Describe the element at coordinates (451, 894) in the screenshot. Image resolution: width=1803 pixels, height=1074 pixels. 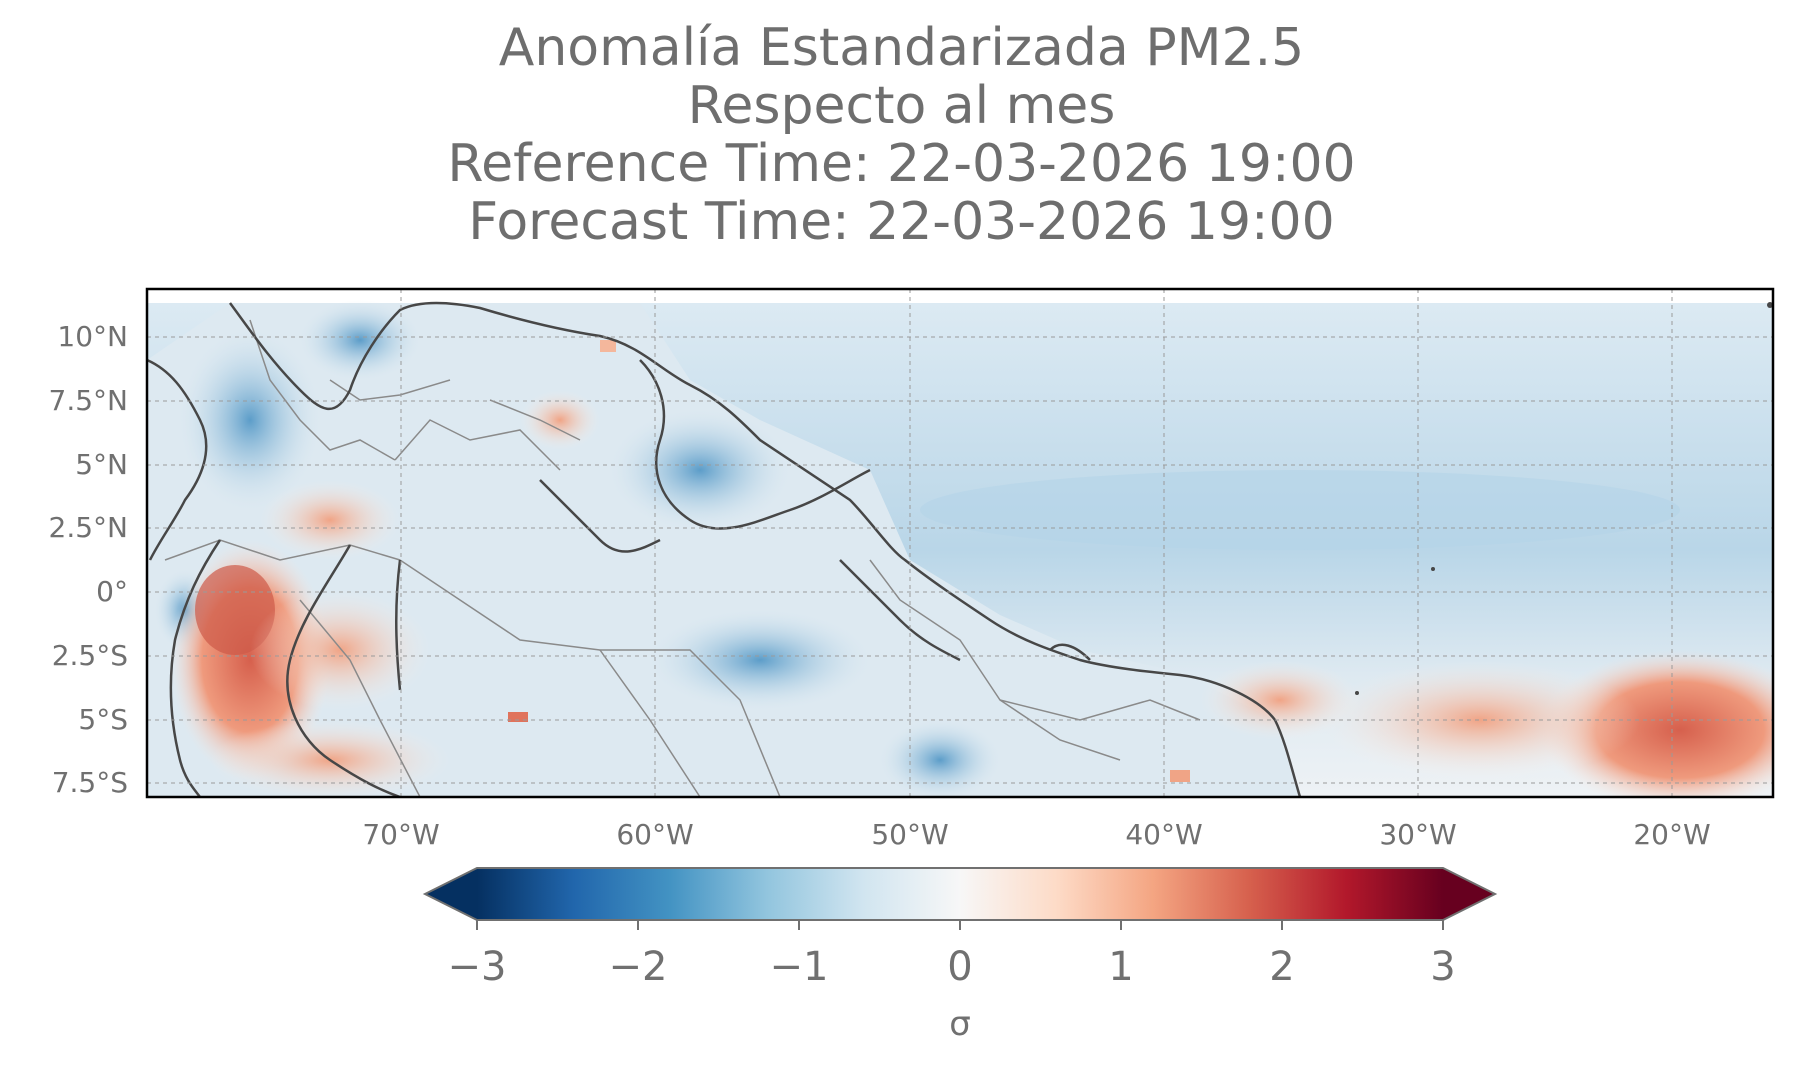
I see `colorbar-extend-low` at that location.